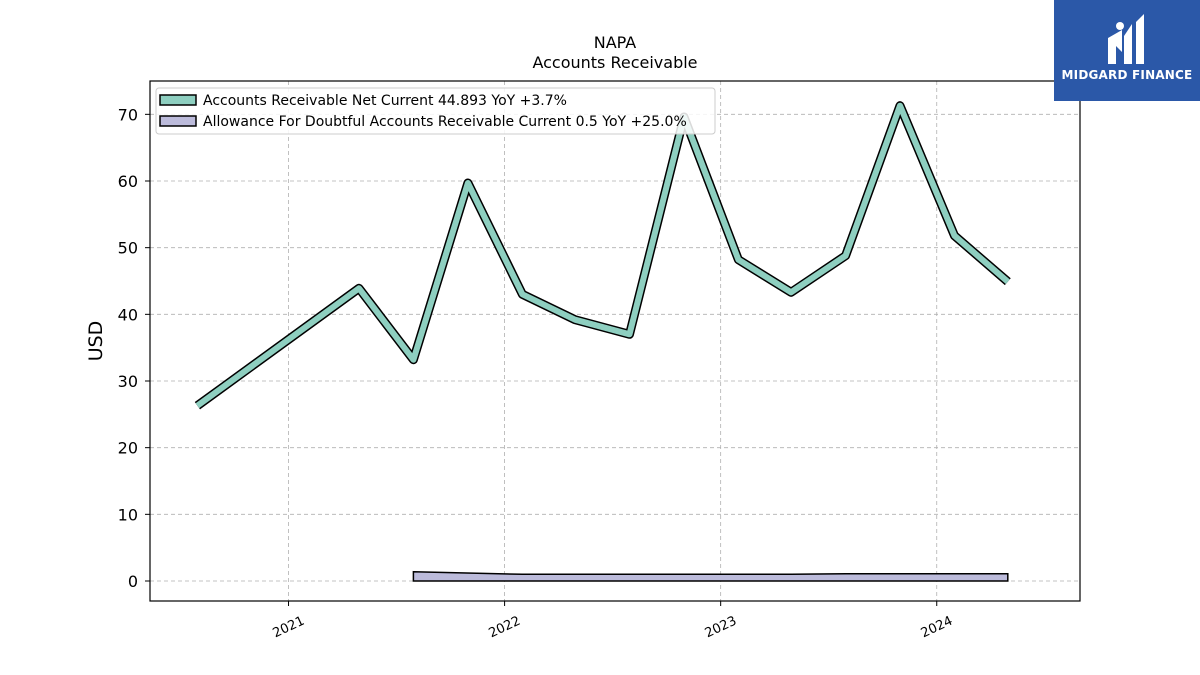 This screenshot has width=1200, height=675. Describe the element at coordinates (721, 628) in the screenshot. I see `x-tick-label: 2023` at that location.